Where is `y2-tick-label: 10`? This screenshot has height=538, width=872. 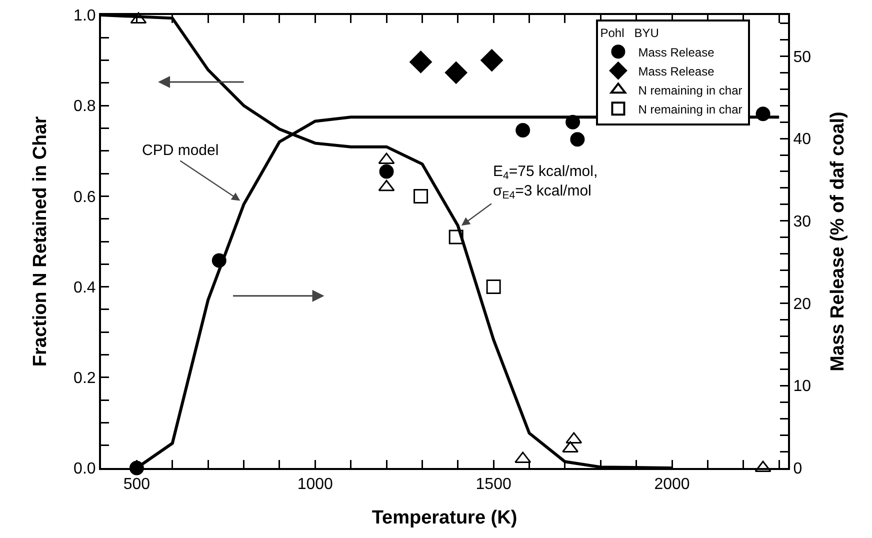
y2-tick-label: 10 is located at coordinates (802, 387).